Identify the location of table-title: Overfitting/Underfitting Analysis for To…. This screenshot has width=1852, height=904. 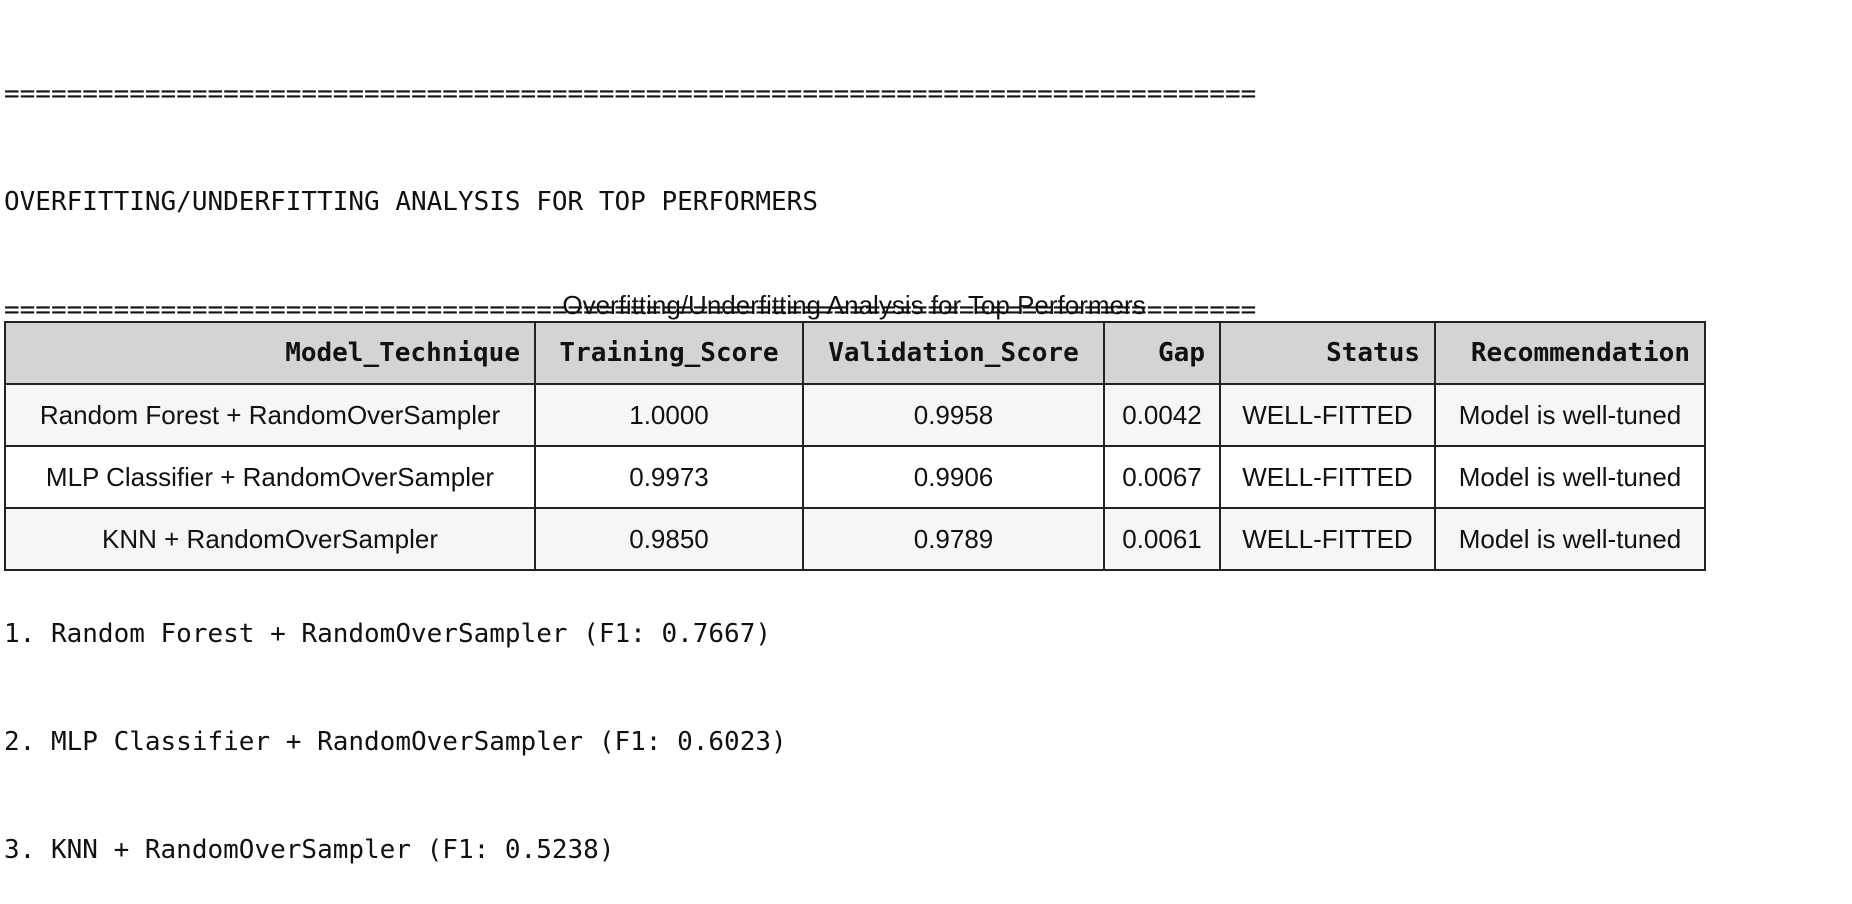
(854, 305).